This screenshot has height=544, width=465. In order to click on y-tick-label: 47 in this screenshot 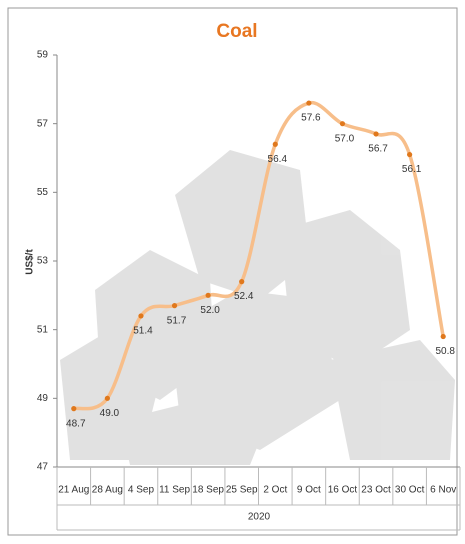, I will do `click(43, 467)`.